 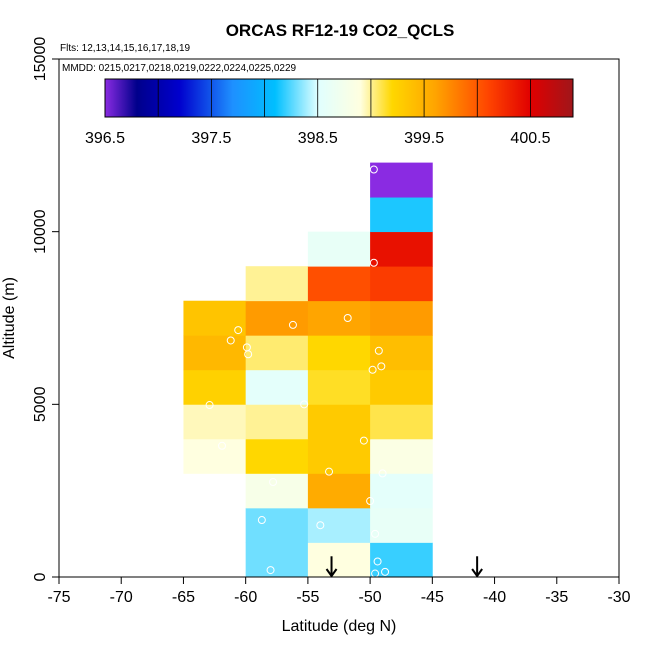 What do you see at coordinates (121, 597) in the screenshot?
I see `x-tick-label: -70` at bounding box center [121, 597].